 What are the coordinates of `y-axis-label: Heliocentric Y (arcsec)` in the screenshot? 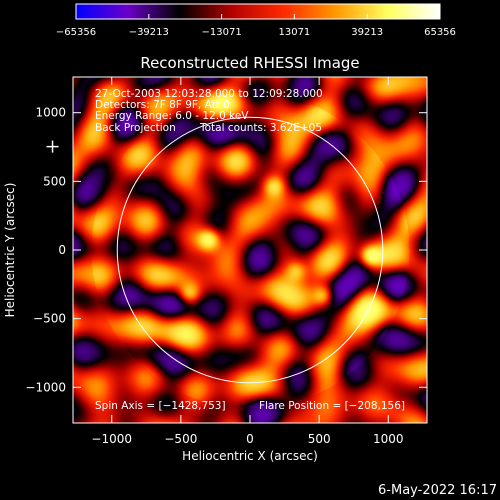 It's located at (10, 250).